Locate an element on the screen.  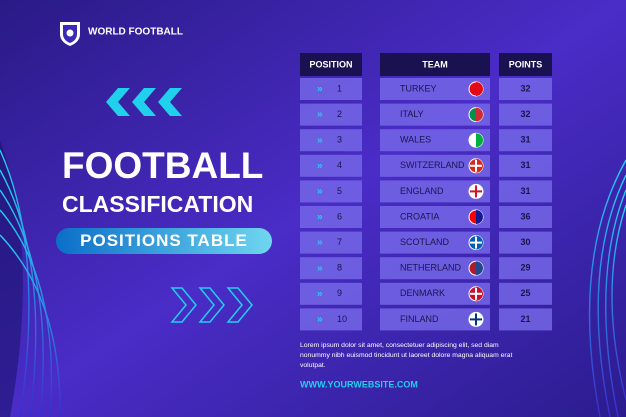
position: 5 is located at coordinates (339, 191).